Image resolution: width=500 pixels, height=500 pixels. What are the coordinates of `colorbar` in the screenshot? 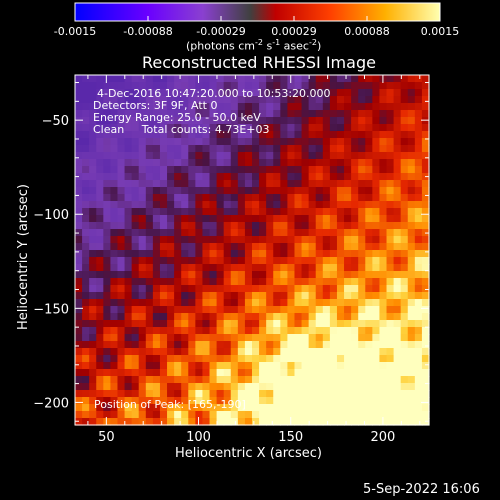 It's located at (257, 12).